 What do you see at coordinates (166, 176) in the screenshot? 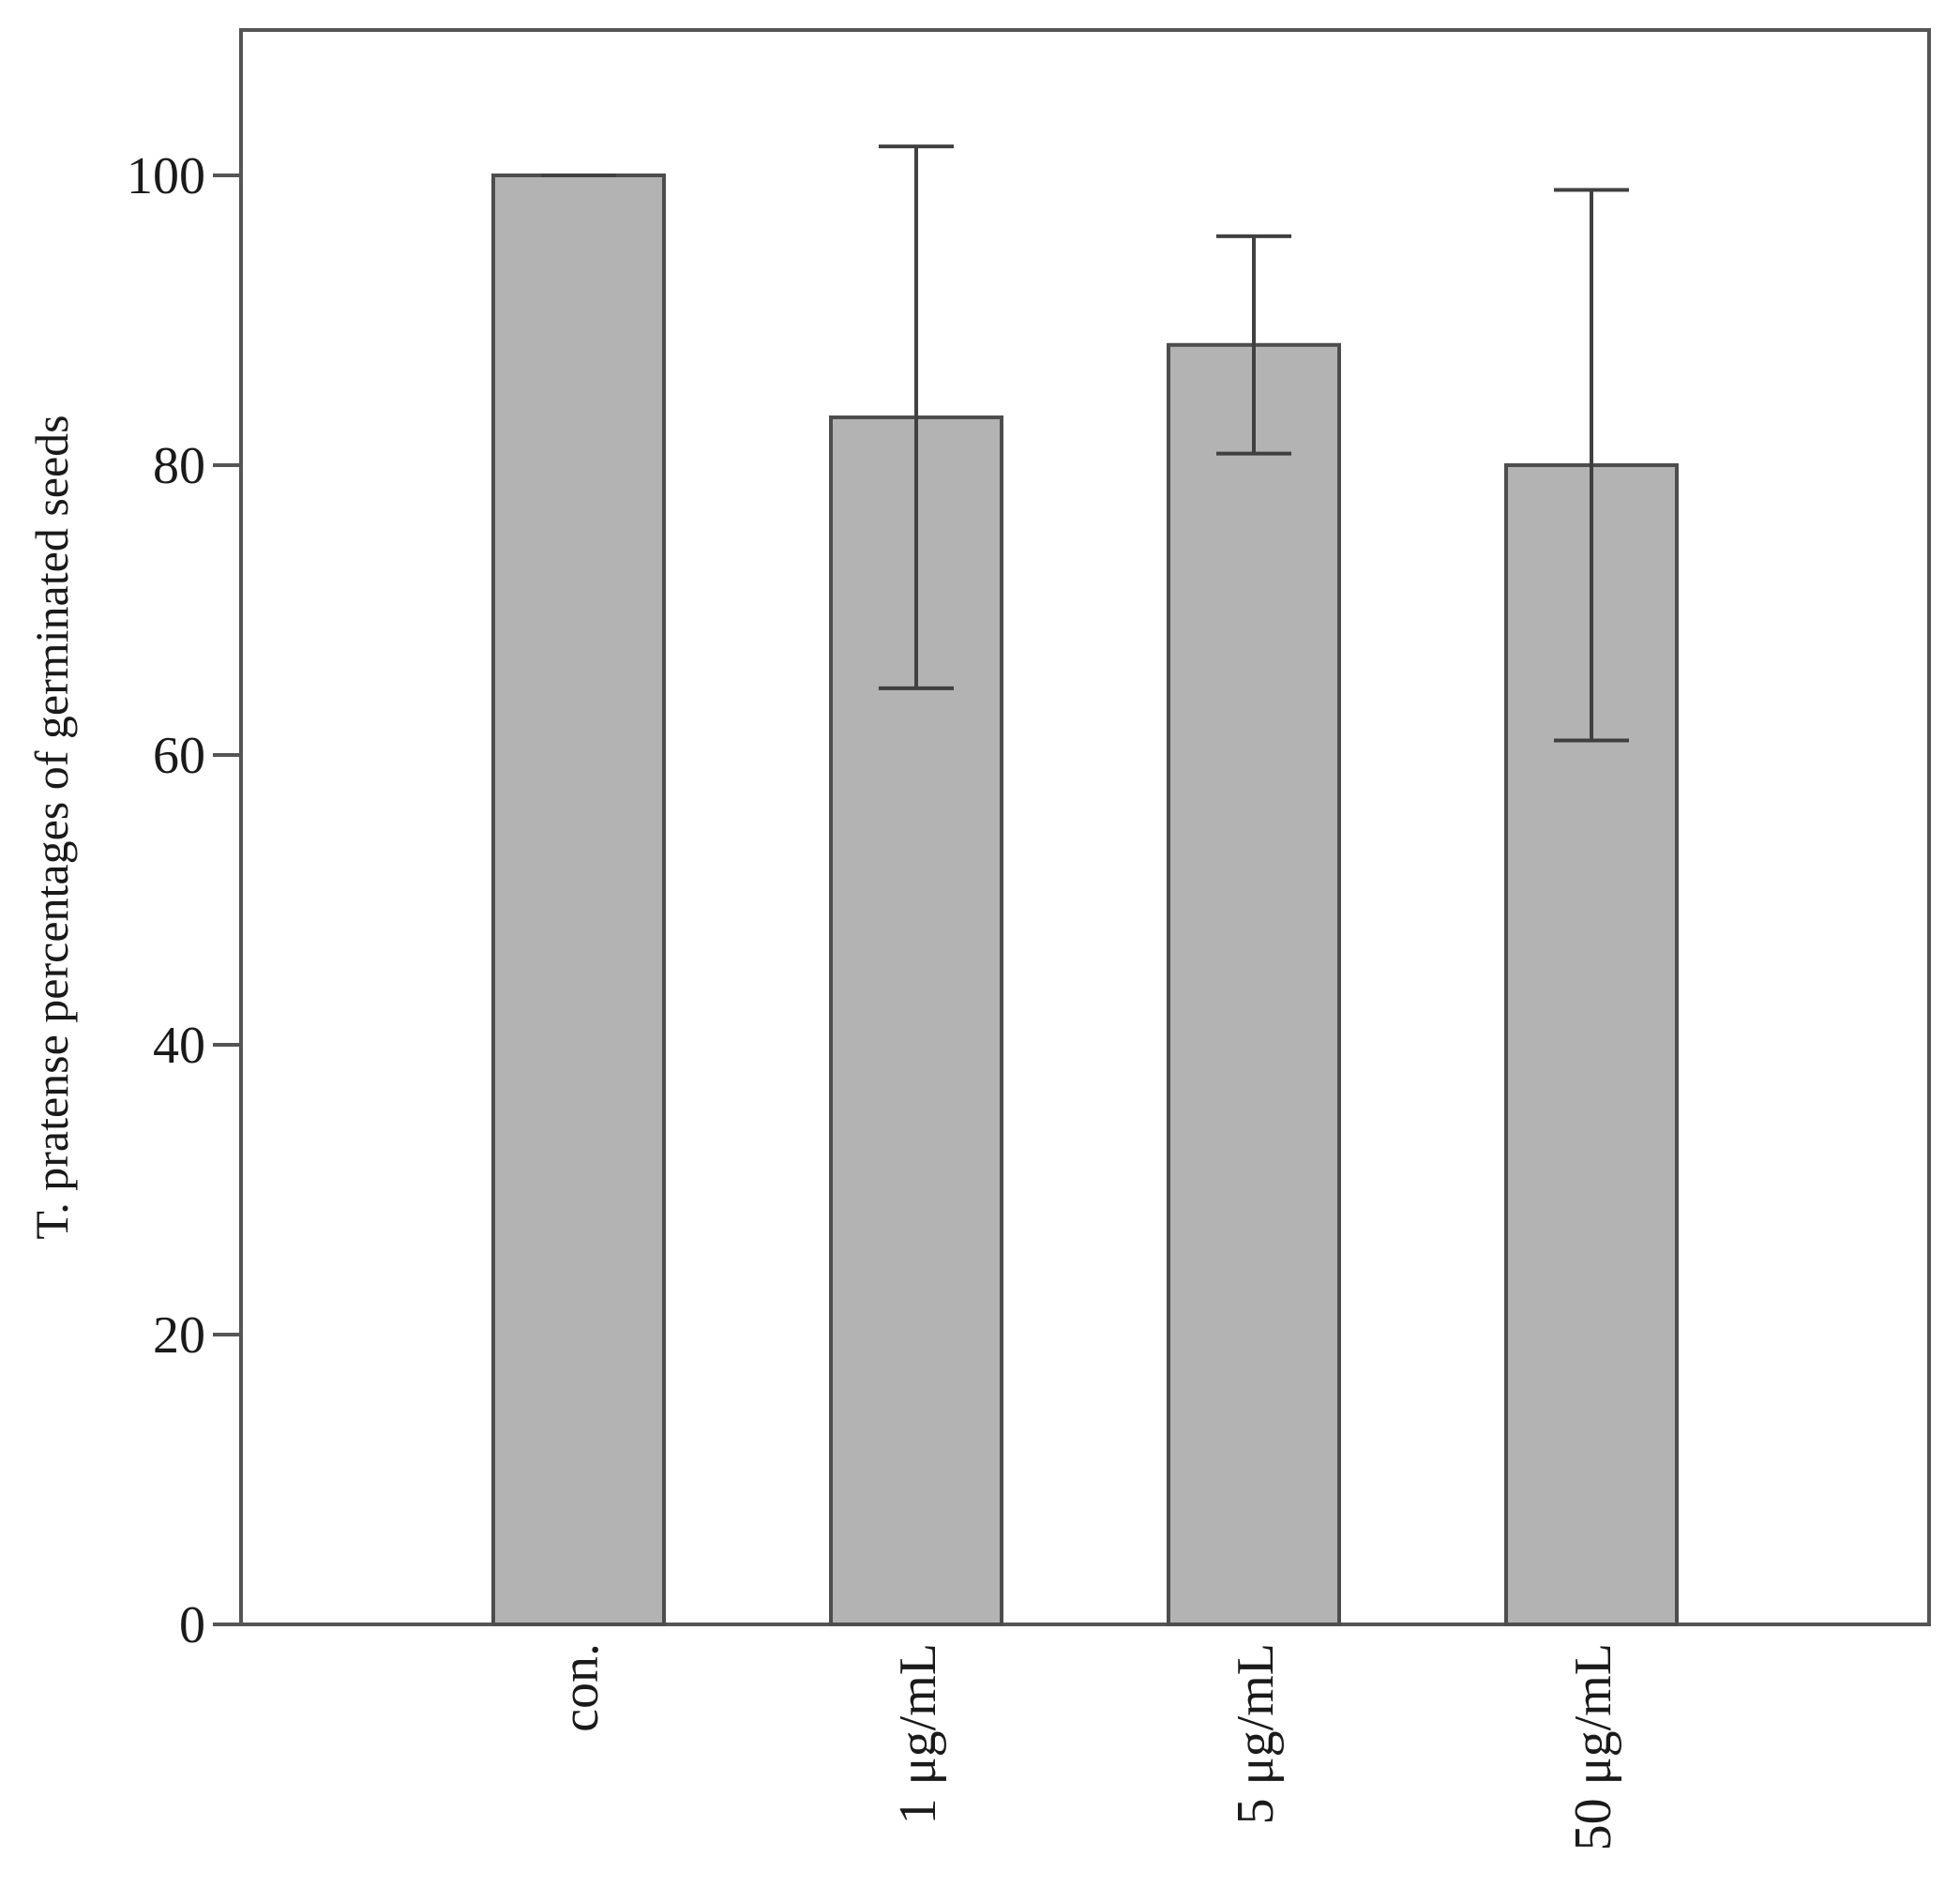
I see `y-tick-label: 100` at bounding box center [166, 176].